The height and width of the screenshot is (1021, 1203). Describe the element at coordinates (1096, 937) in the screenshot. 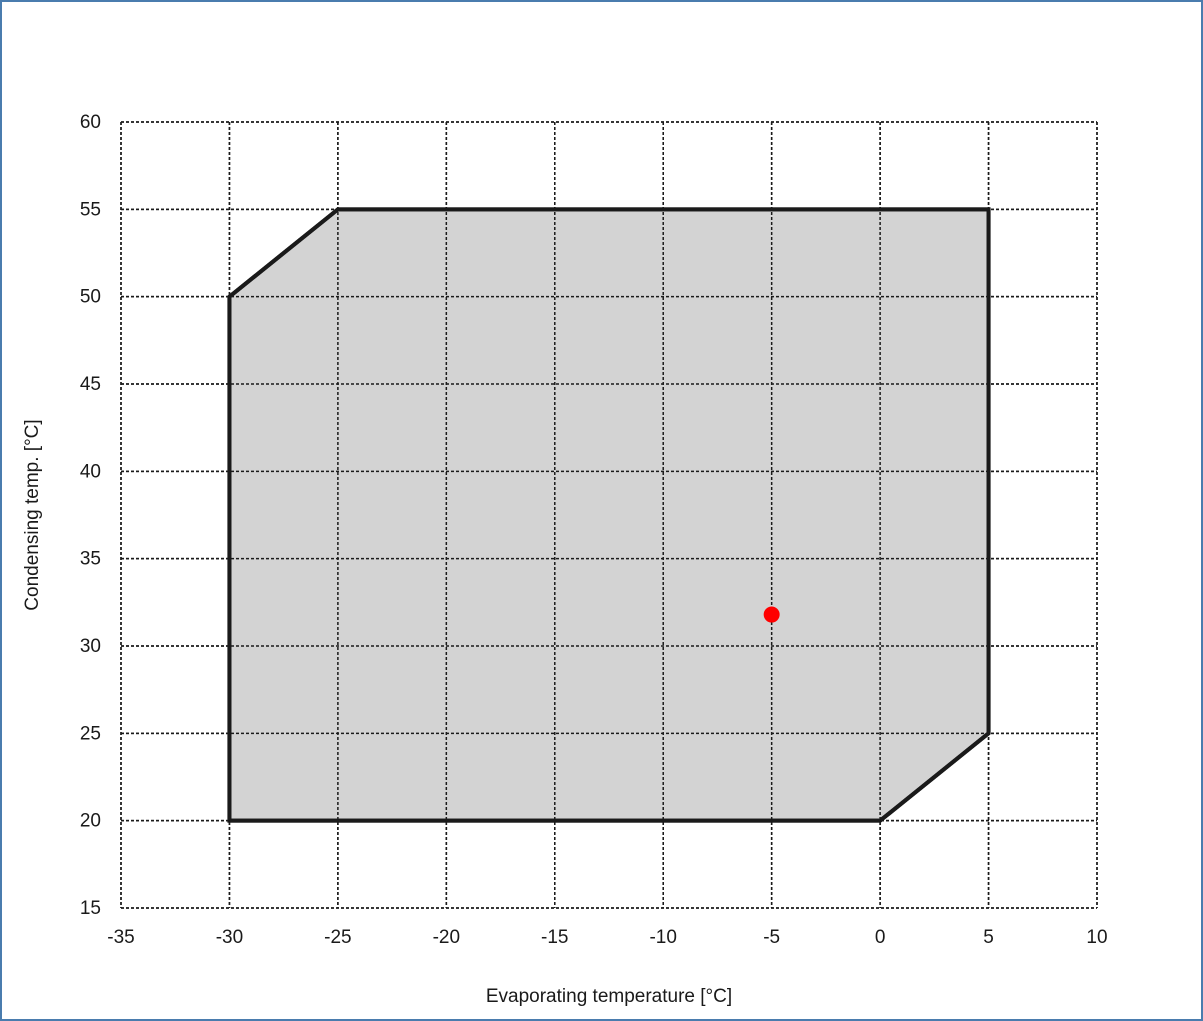

I see `x-tick-label: 10` at that location.